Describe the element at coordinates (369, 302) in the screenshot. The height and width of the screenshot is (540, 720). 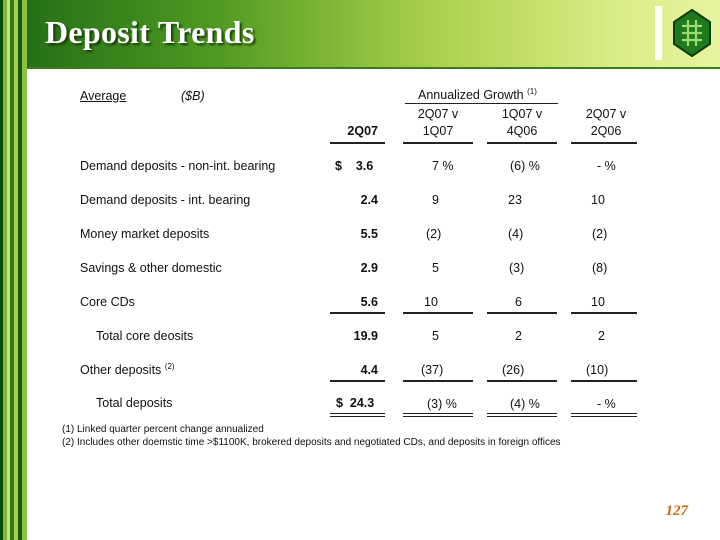
I see `row-value-2q07: 5.6` at that location.